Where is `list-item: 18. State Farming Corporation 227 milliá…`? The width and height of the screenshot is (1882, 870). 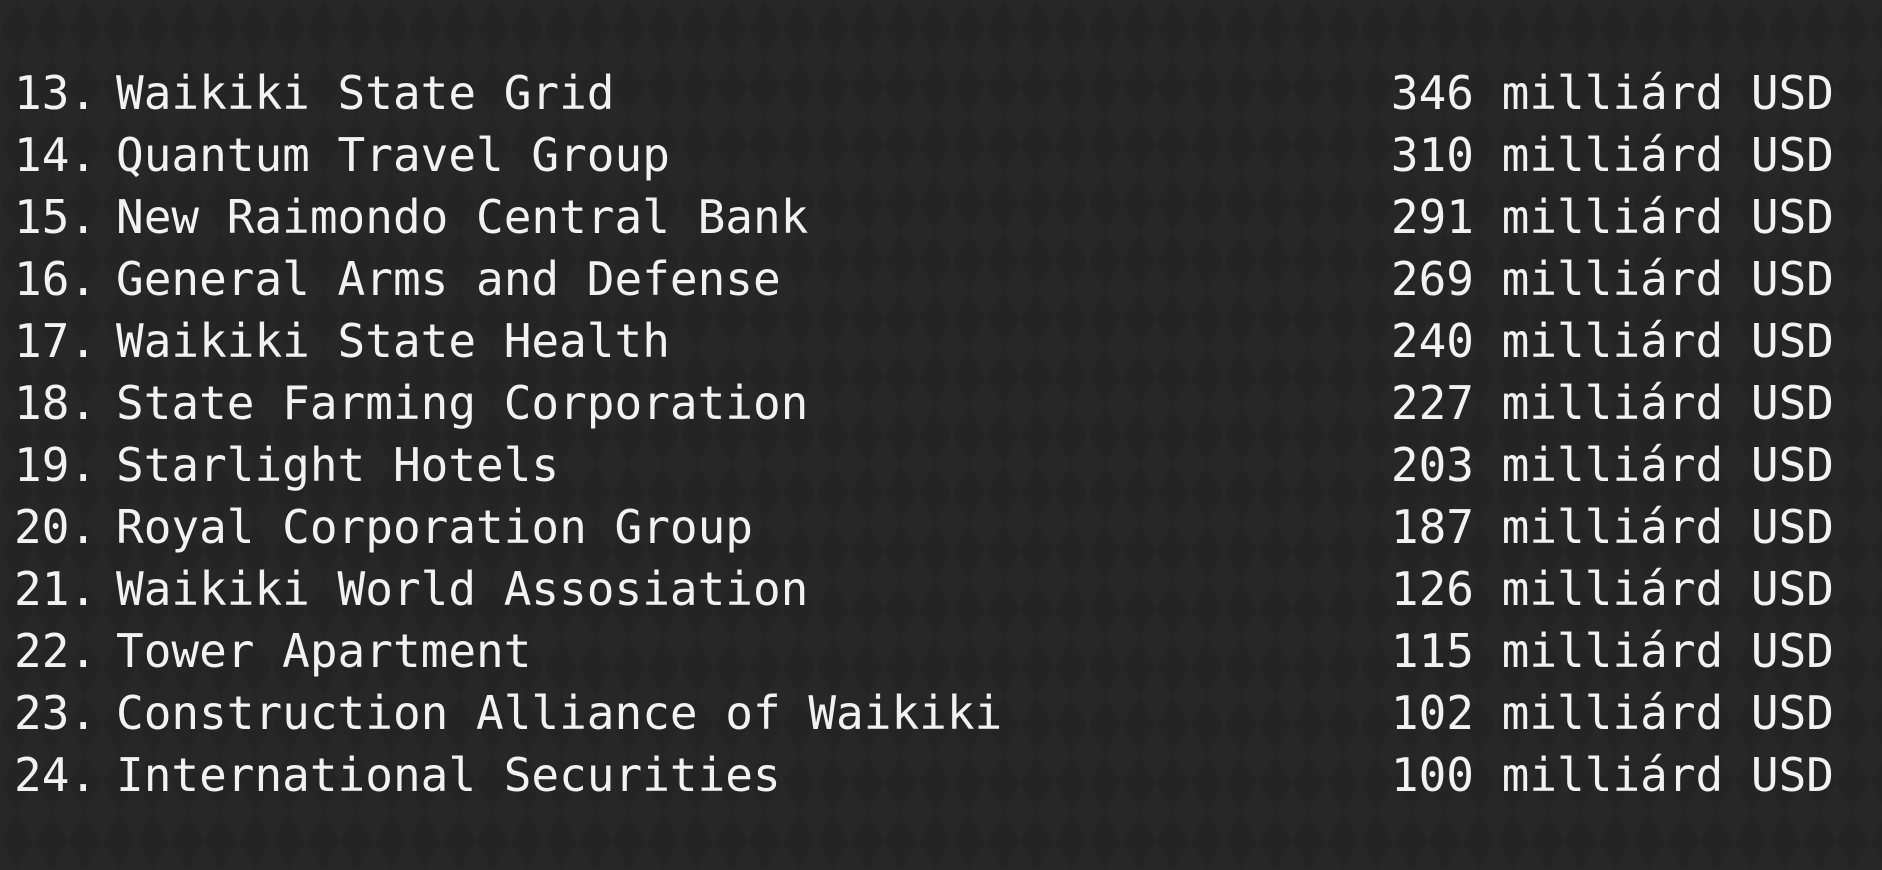 list-item: 18. State Farming Corporation 227 milliá… is located at coordinates (924, 403).